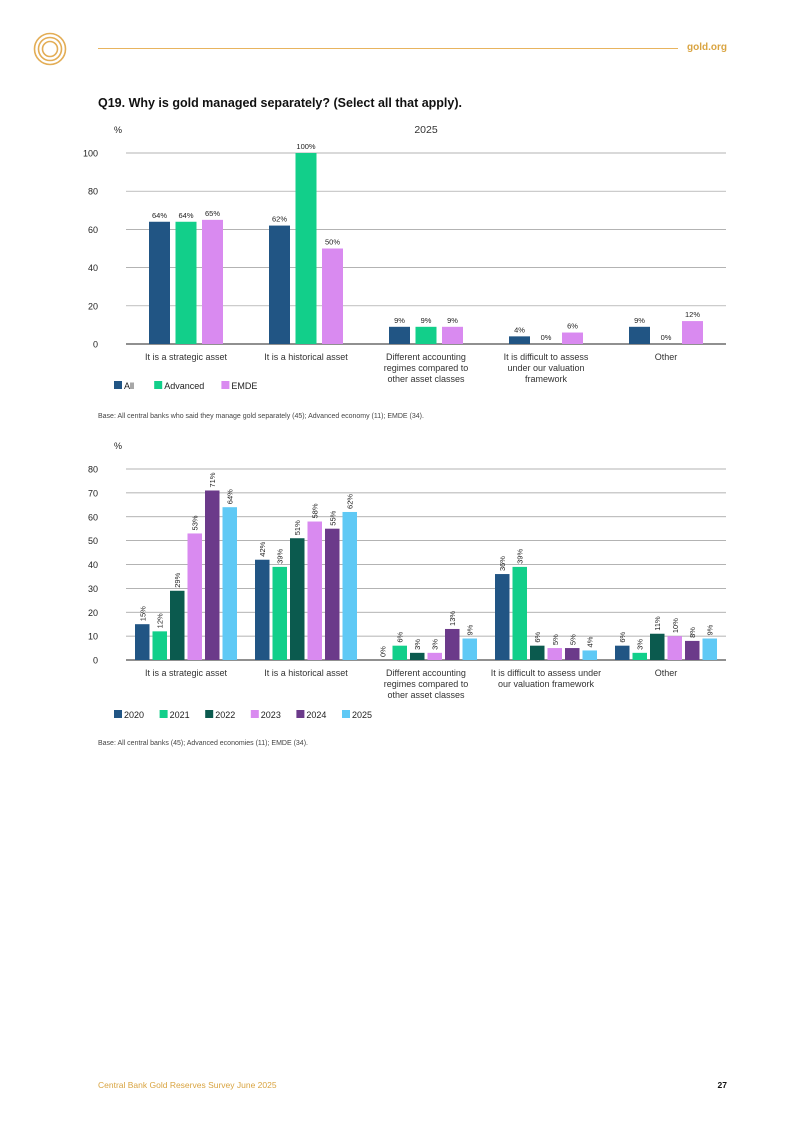 Image resolution: width=793 pixels, height=1121 pixels. I want to click on y-tick-label: 10, so click(93, 637).